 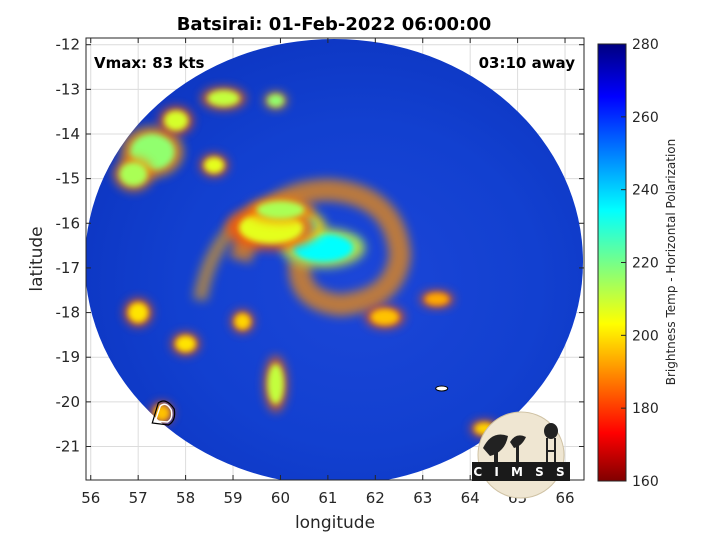 What do you see at coordinates (327, 498) in the screenshot?
I see `x-tick-label: 61` at bounding box center [327, 498].